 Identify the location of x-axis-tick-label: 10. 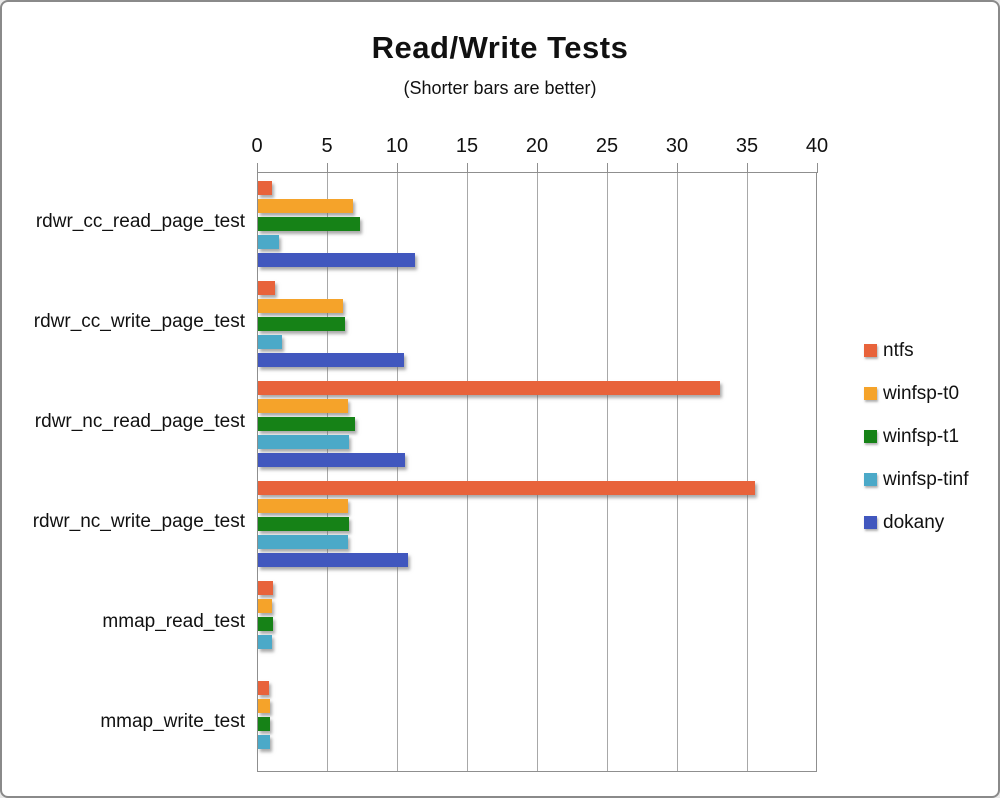
(397, 146).